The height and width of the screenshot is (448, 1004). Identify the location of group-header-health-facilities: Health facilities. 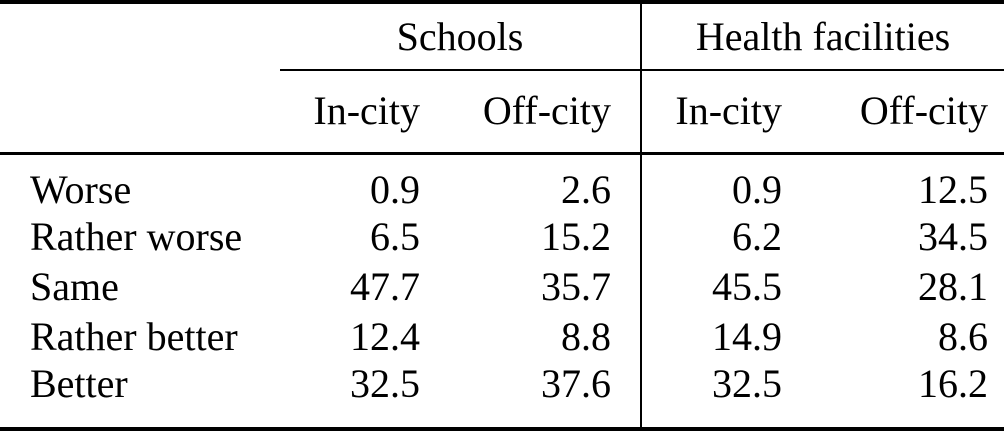
(822, 36).